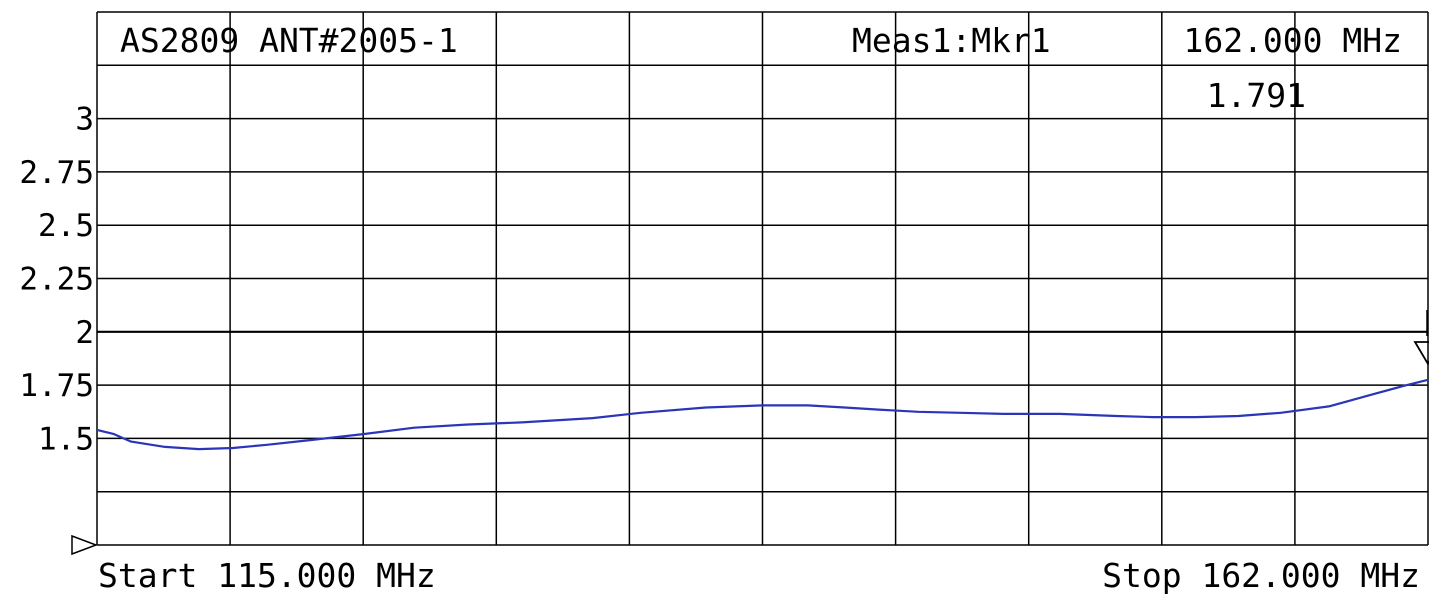  I want to click on y-tick-label: 2.25, so click(56, 280).